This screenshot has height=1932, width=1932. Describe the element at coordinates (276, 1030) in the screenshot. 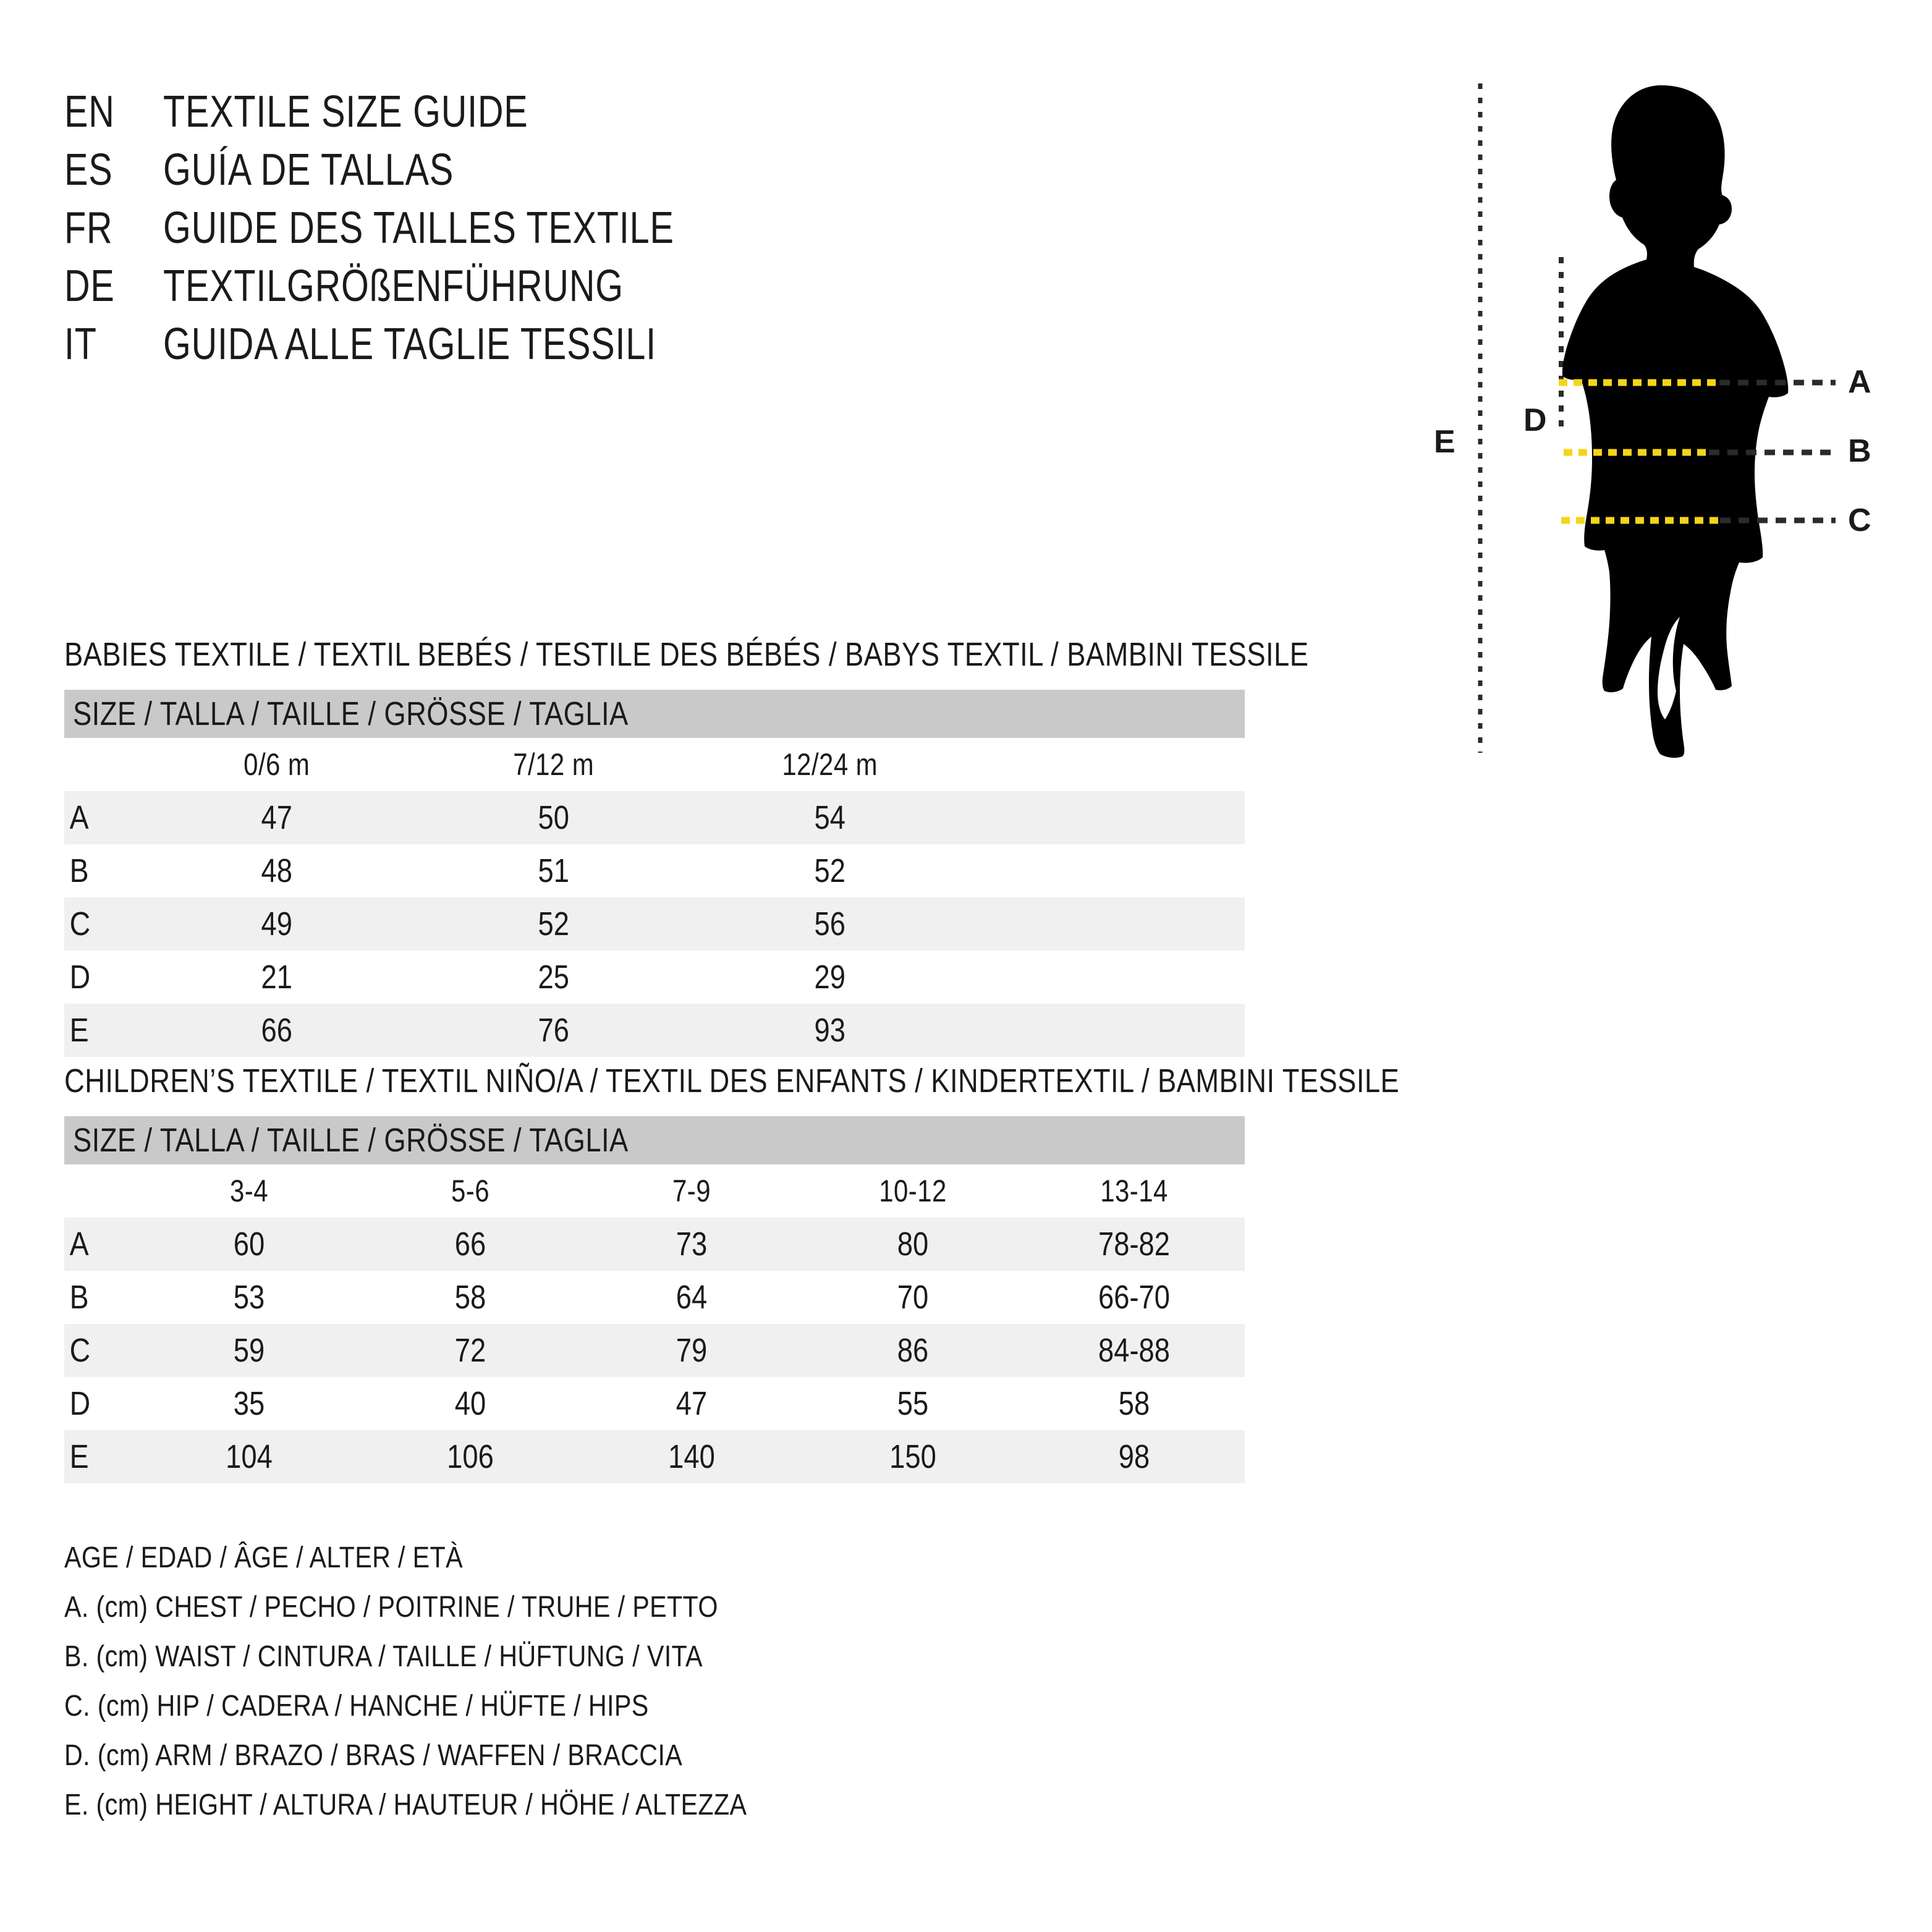

I see `babies-cell-e-0: 66` at that location.